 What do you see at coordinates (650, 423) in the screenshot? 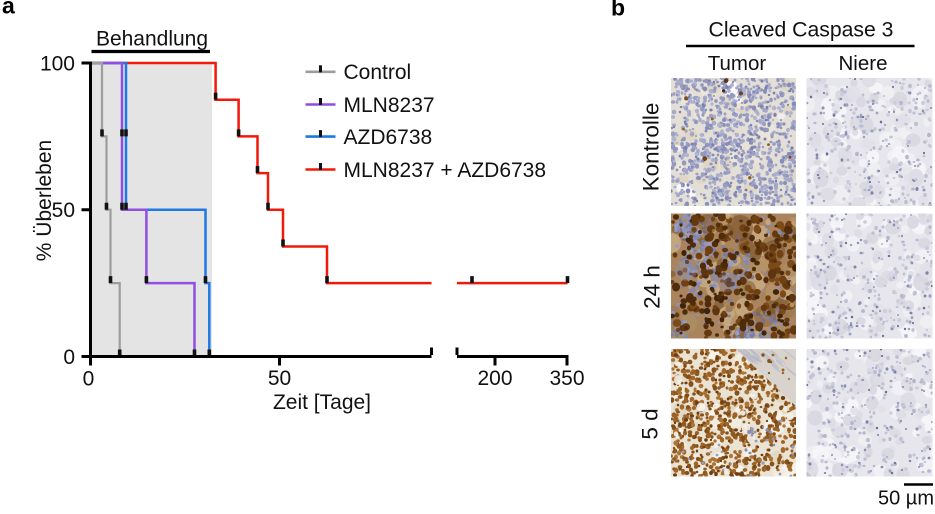
I see `svg-text: 5 d` at bounding box center [650, 423].